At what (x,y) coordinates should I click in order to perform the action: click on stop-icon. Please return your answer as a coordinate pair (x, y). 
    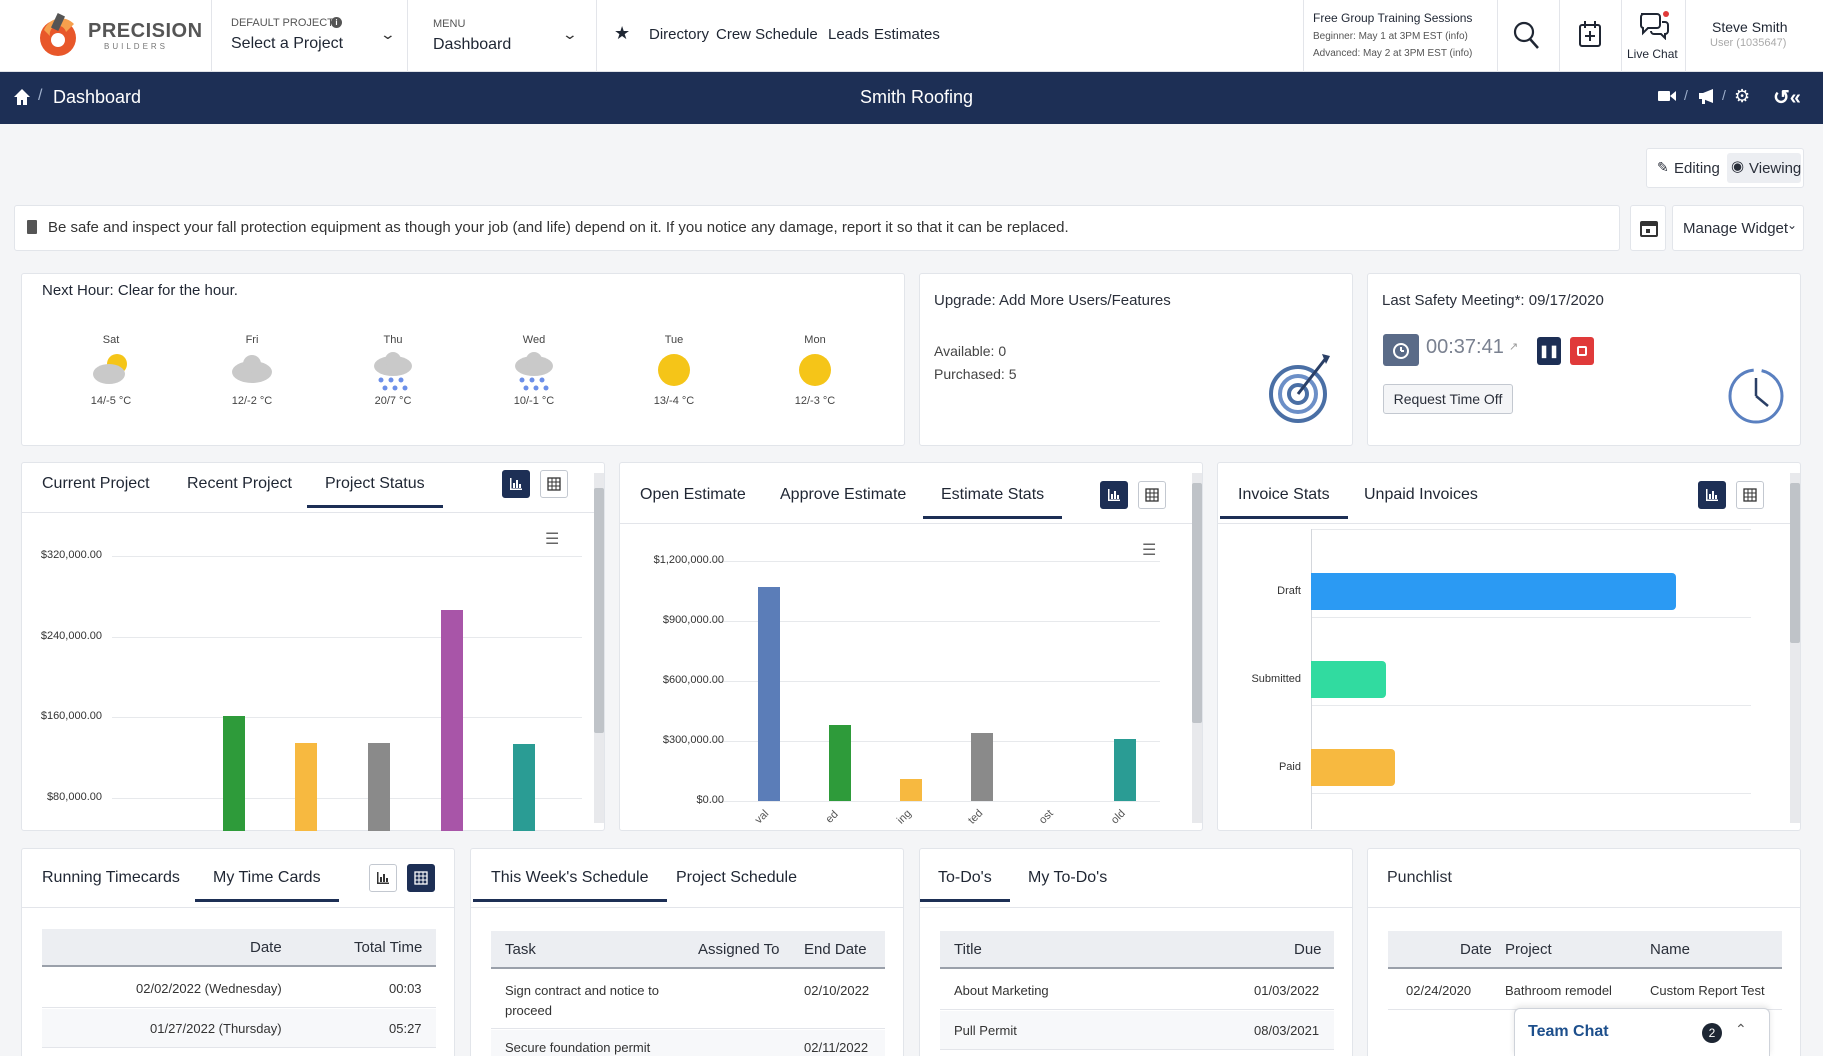
    Looking at the image, I should click on (1582, 351).